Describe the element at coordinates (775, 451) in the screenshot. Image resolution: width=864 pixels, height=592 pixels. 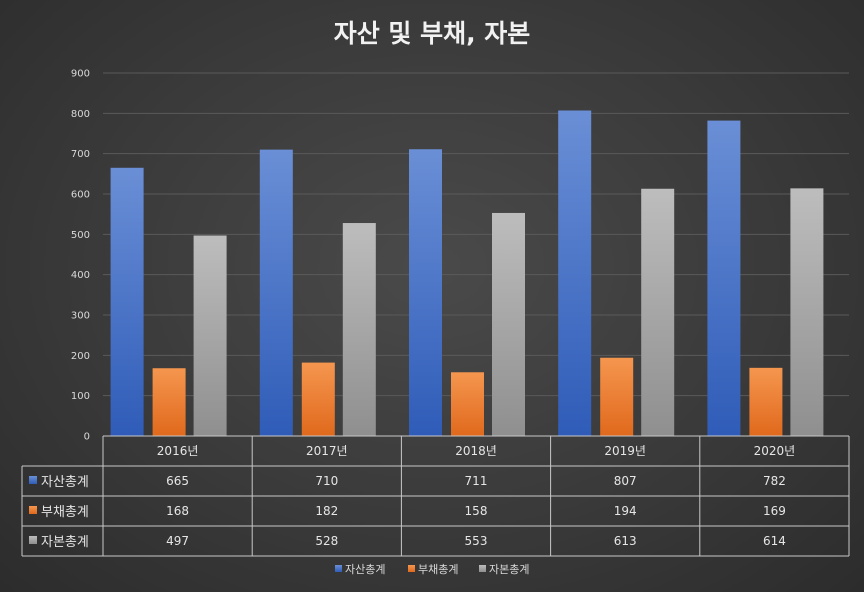
I see `category-label: 2020년` at that location.